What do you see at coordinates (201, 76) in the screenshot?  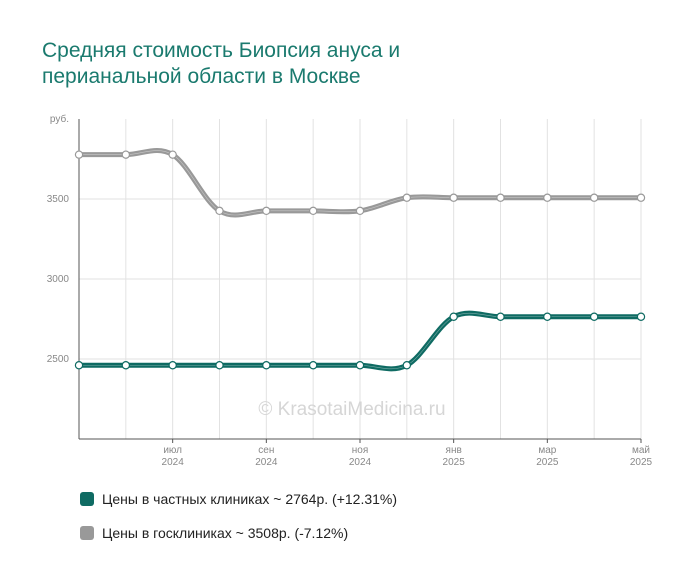 I see `chart-title-line-2: перианальной области в Москве` at bounding box center [201, 76].